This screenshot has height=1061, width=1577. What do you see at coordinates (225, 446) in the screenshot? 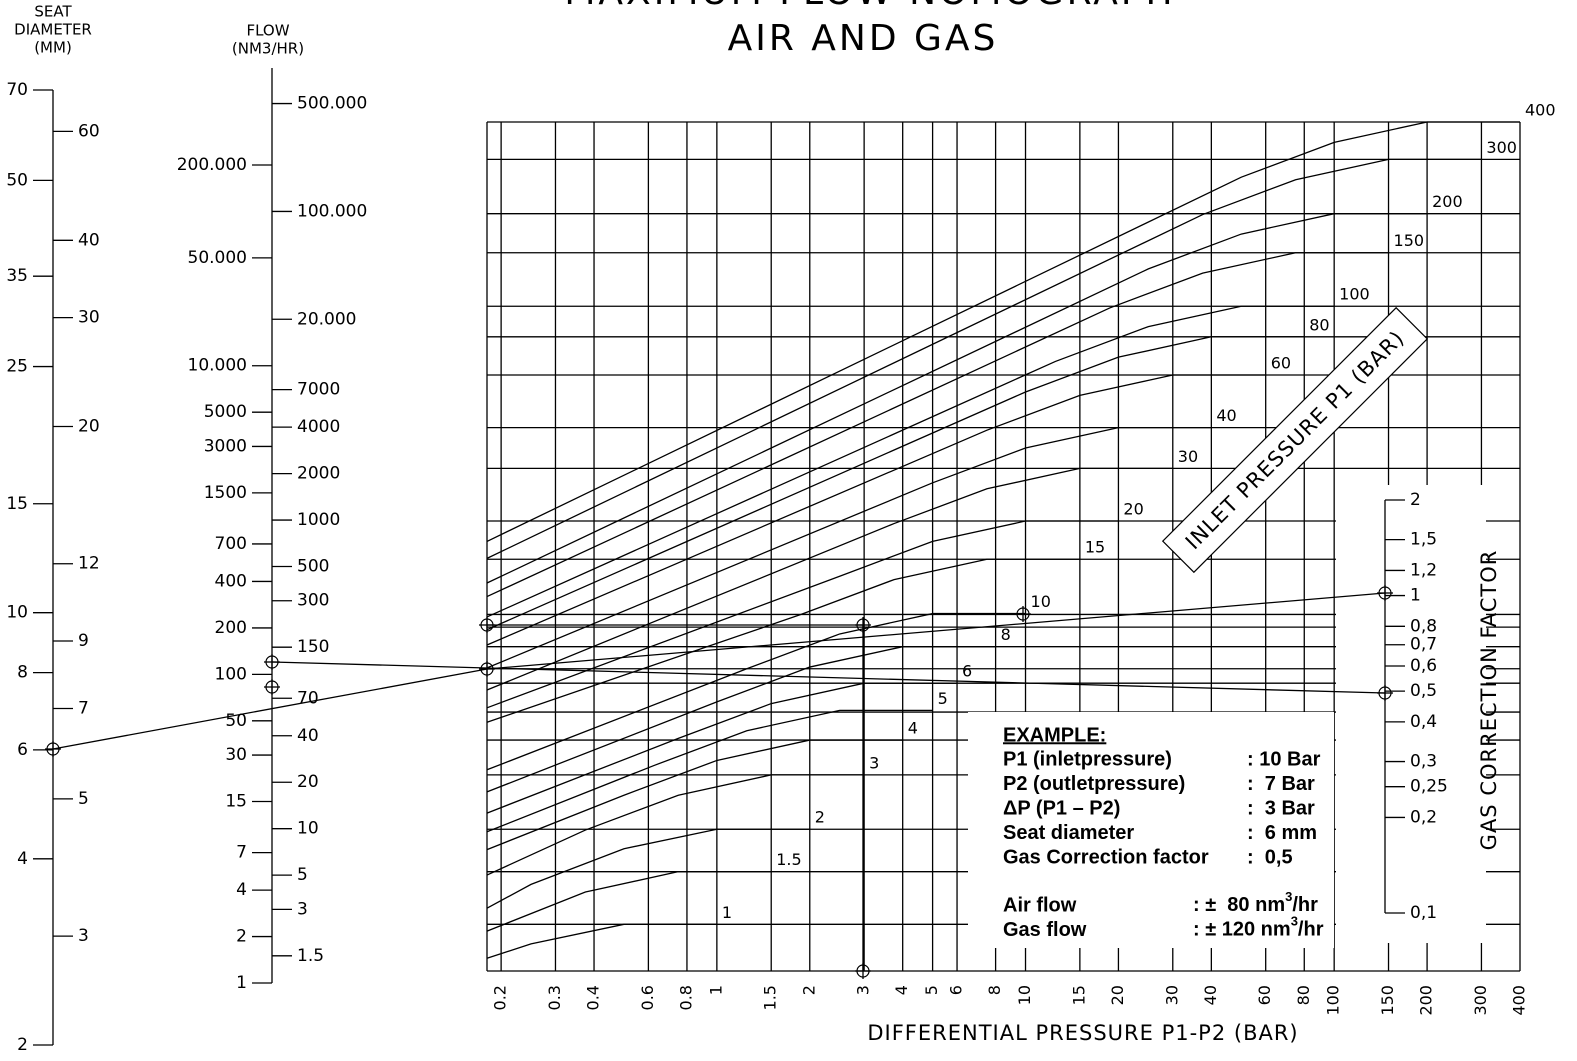
I see `tick-label: 3000` at bounding box center [225, 446].